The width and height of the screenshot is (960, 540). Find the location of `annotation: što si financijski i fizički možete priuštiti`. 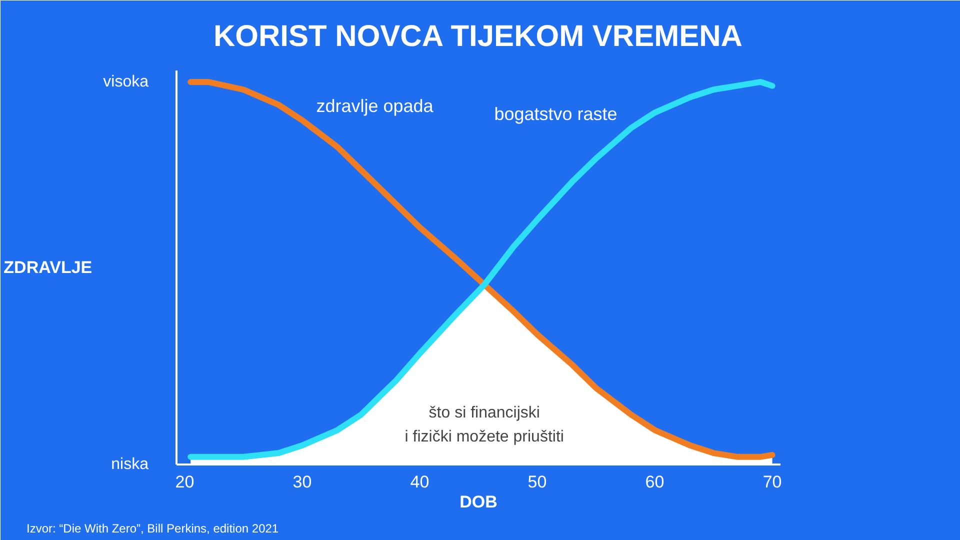

annotation: što si financijski i fizički možete priuštiti is located at coordinates (484, 425).